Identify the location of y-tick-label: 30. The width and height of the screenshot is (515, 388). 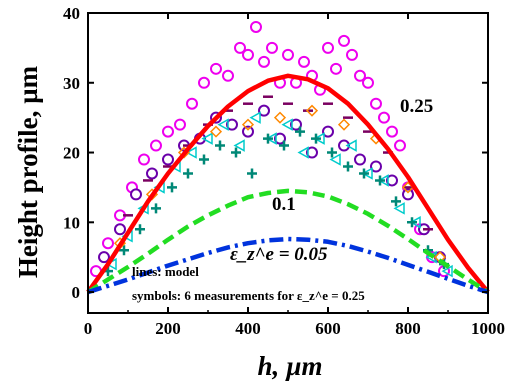
(71, 83).